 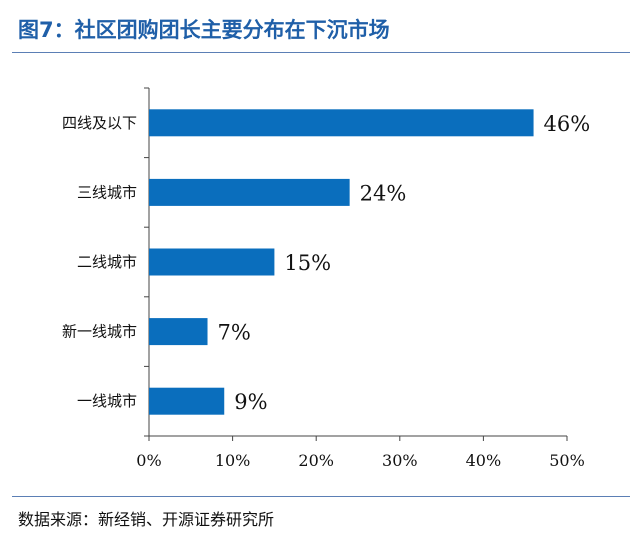 What do you see at coordinates (383, 193) in the screenshot?
I see `value-label: 24%` at bounding box center [383, 193].